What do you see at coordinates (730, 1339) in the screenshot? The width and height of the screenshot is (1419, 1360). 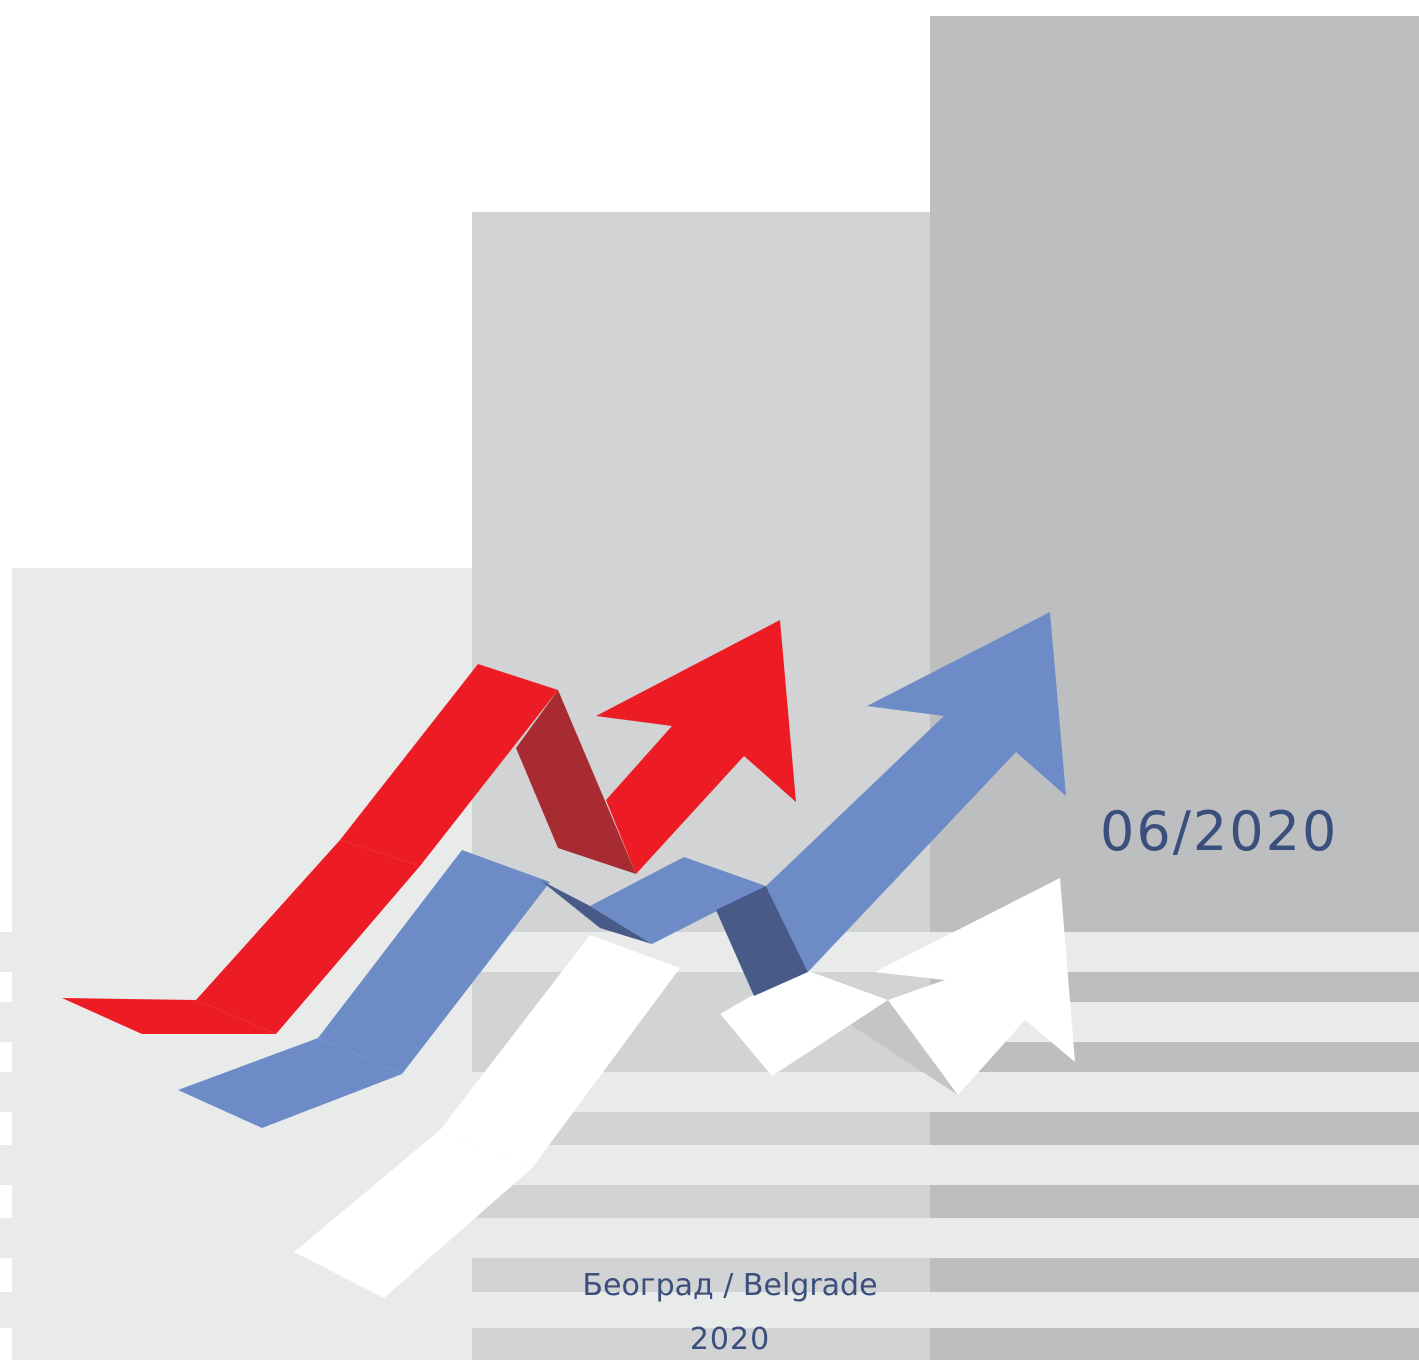 I see `publication-year: 2020` at bounding box center [730, 1339].